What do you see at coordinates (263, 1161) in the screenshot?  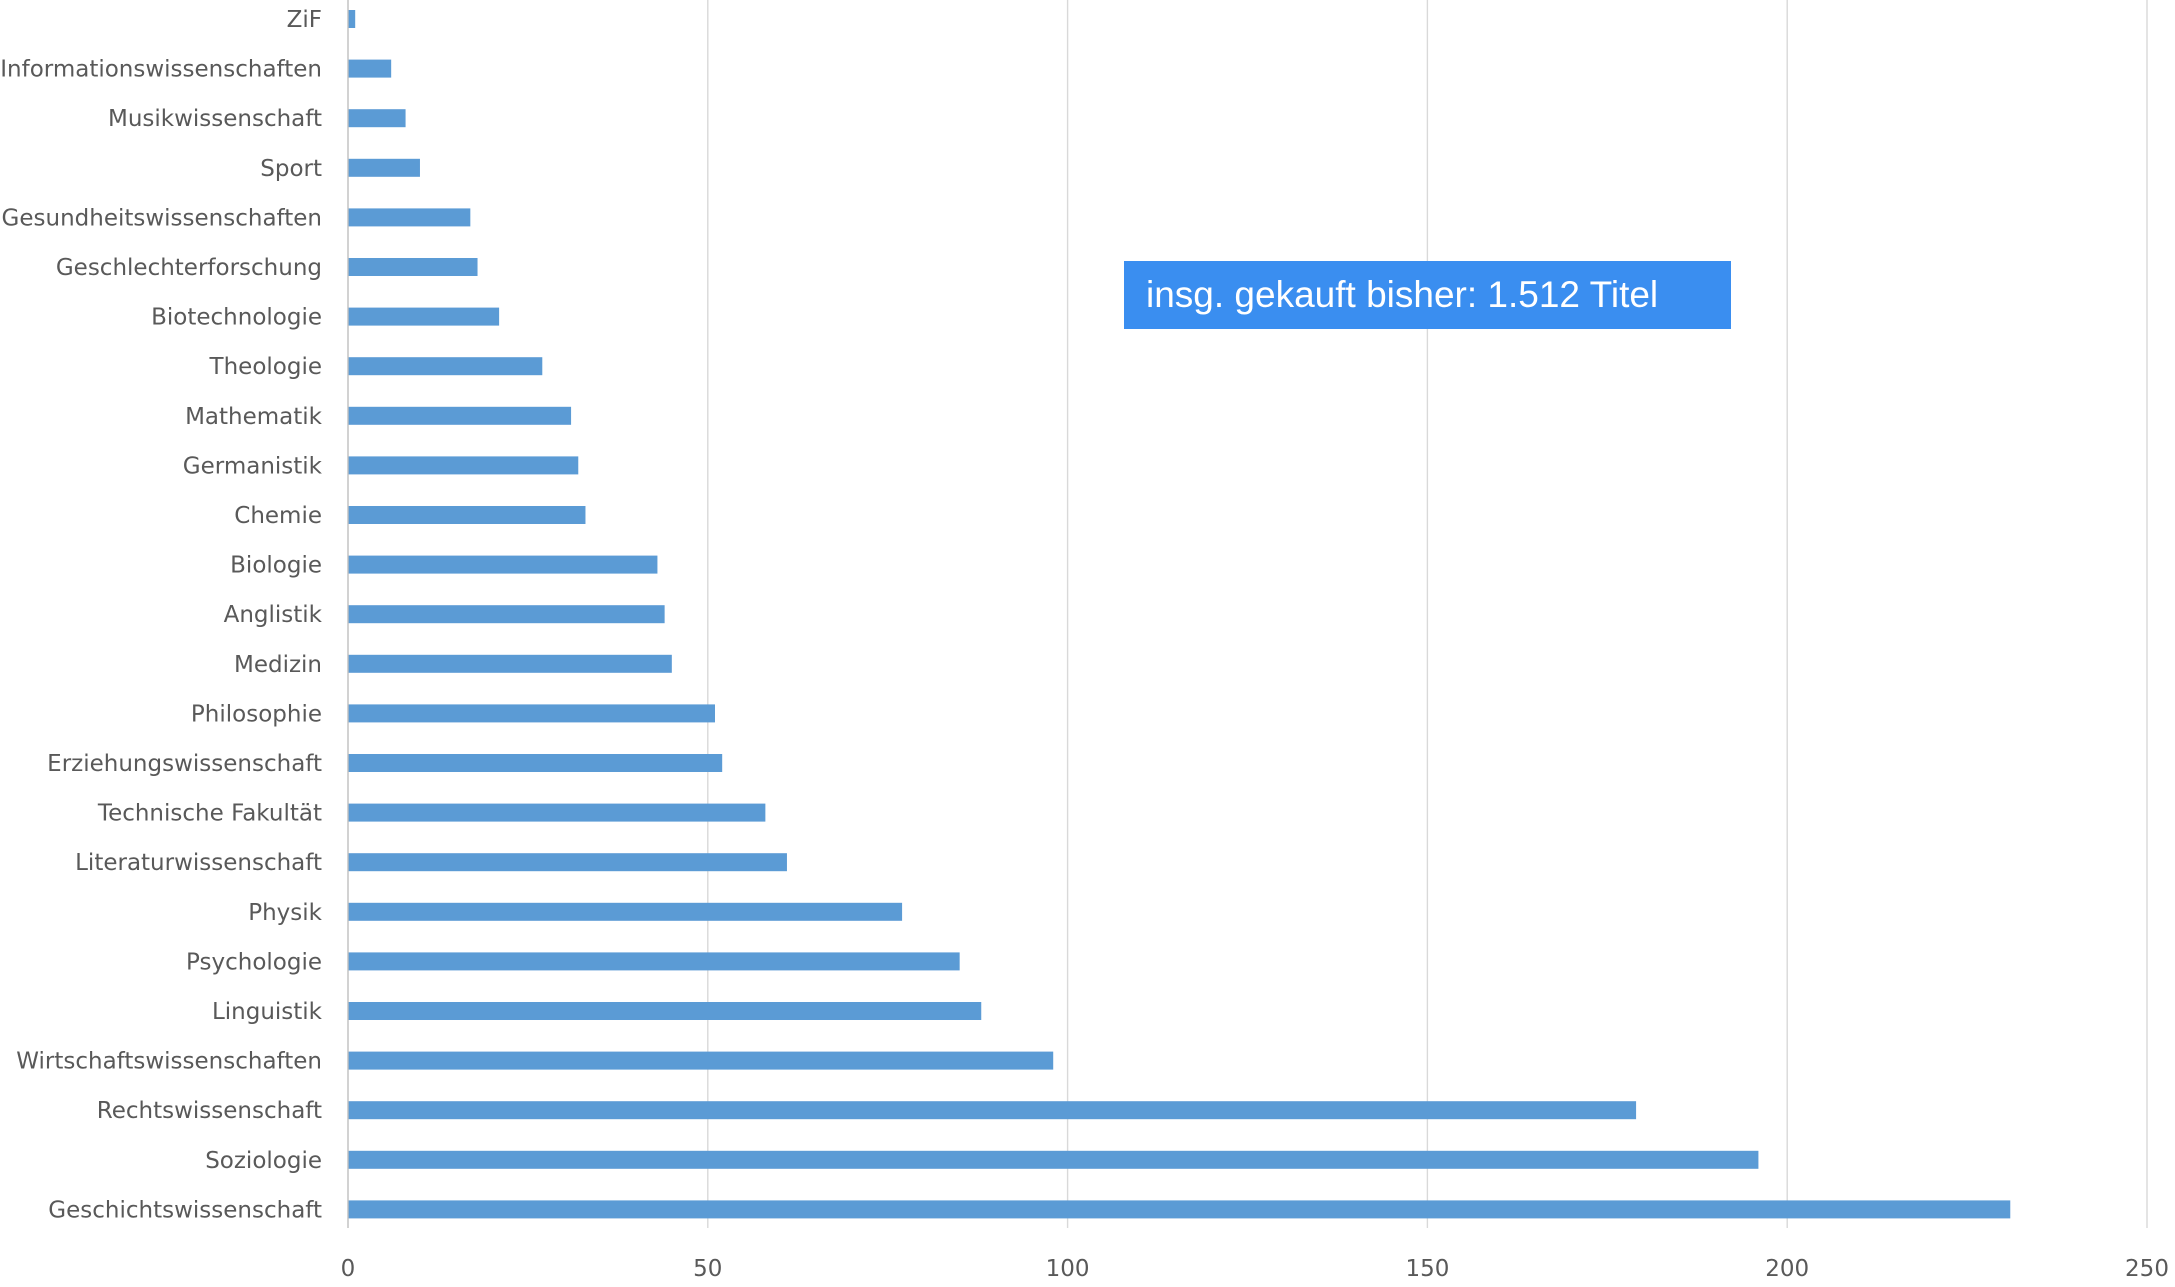 I see `category-label: Soziologie` at bounding box center [263, 1161].